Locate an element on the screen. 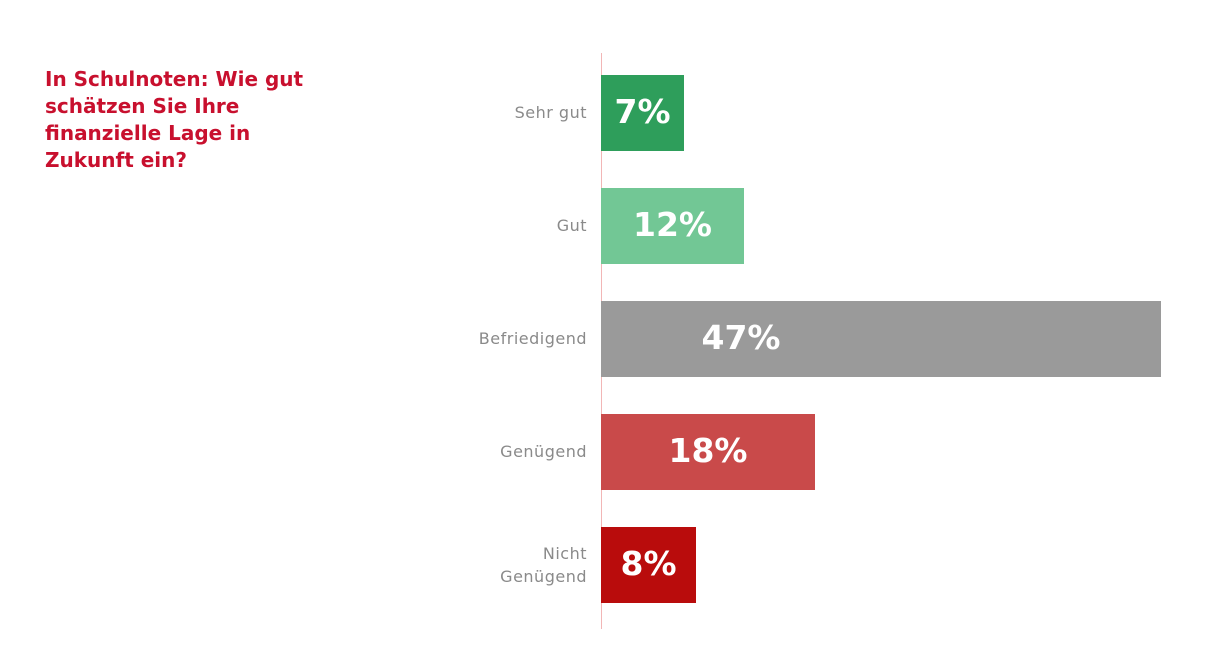  bar-row: Nicht Genügend 8% is located at coordinates (834, 565).